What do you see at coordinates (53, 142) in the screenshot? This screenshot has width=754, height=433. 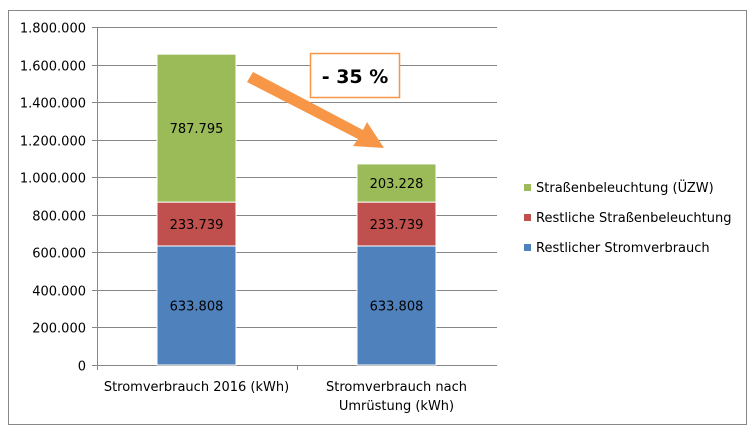 I see `y-tick-label: 1.200.000` at bounding box center [53, 142].